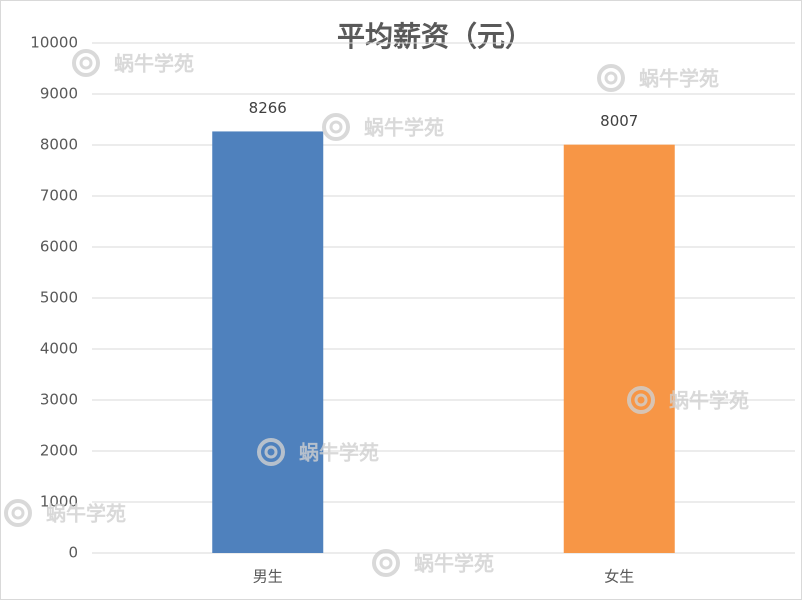 The width and height of the screenshot is (803, 601). What do you see at coordinates (54, 43) in the screenshot?
I see `y-tick-label: 10000` at bounding box center [54, 43].